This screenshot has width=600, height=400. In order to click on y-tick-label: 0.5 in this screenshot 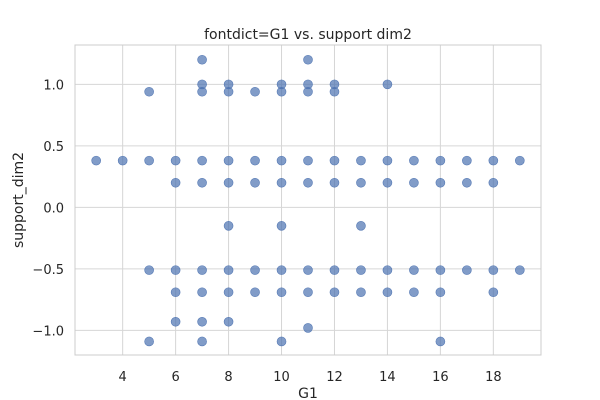, I will do `click(53, 147)`.